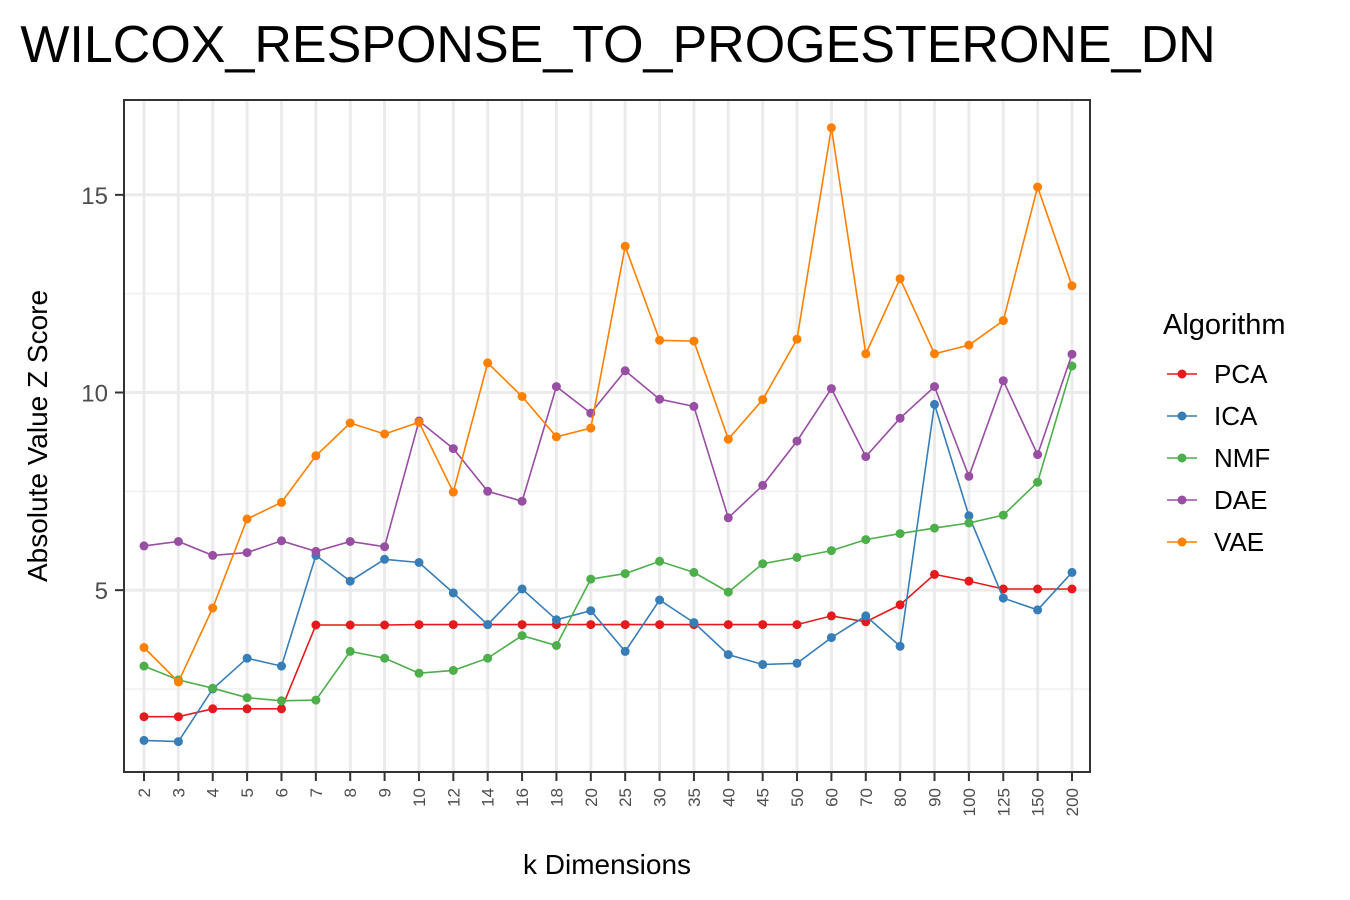  Describe the element at coordinates (385, 792) in the screenshot. I see `x-tick-label: 9` at that location.